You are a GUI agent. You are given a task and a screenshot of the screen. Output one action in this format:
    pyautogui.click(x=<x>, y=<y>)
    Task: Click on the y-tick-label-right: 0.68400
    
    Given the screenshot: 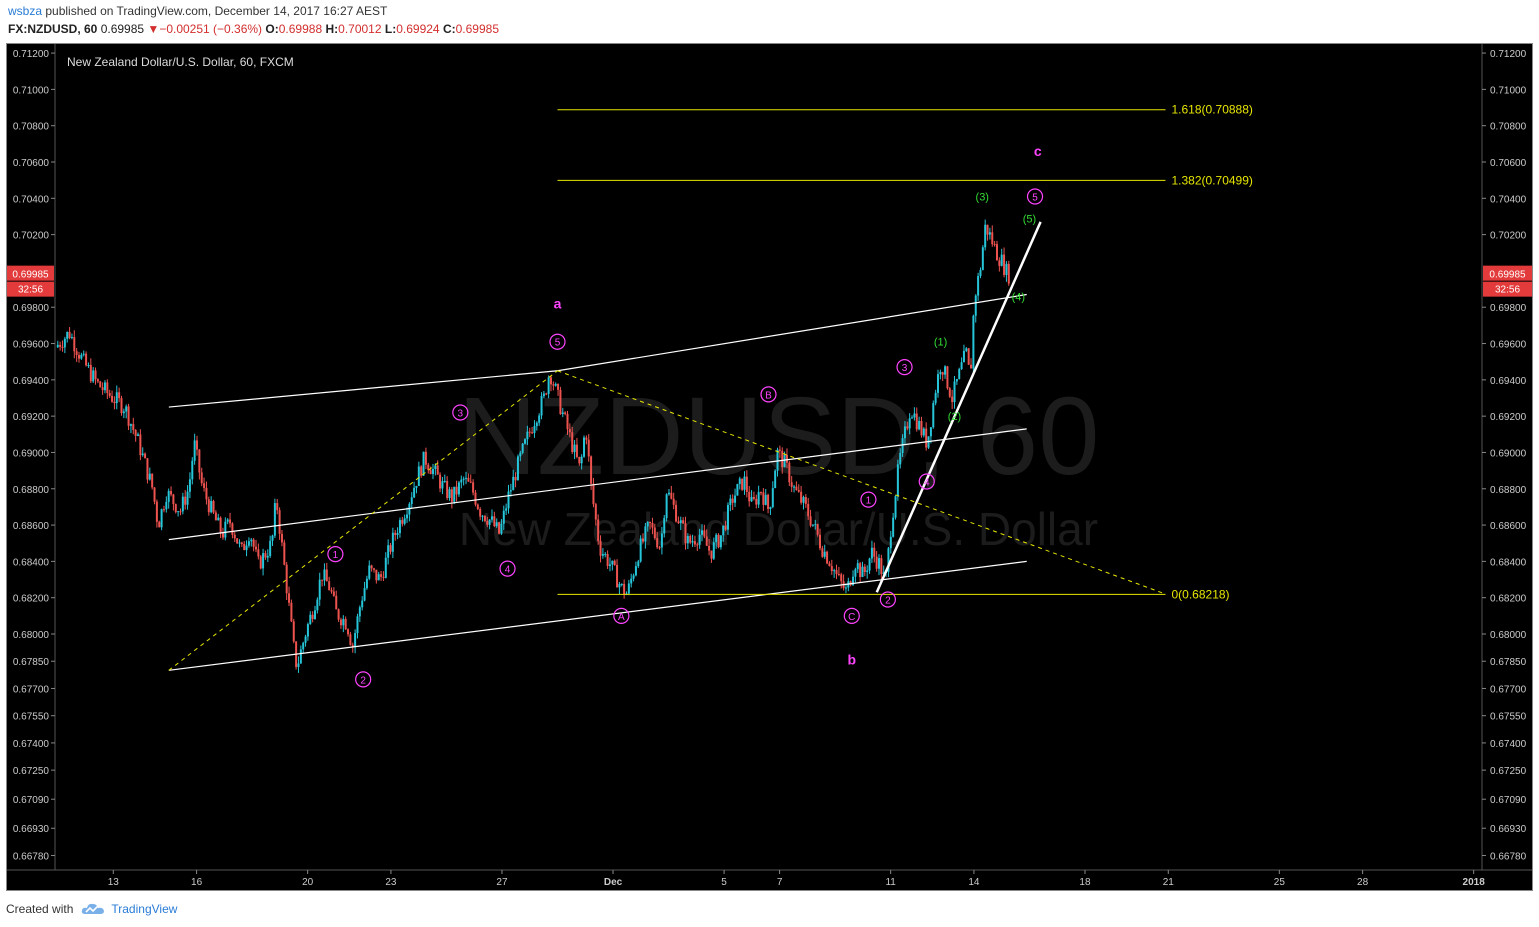 What is the action you would take?
    pyautogui.click(x=1508, y=562)
    